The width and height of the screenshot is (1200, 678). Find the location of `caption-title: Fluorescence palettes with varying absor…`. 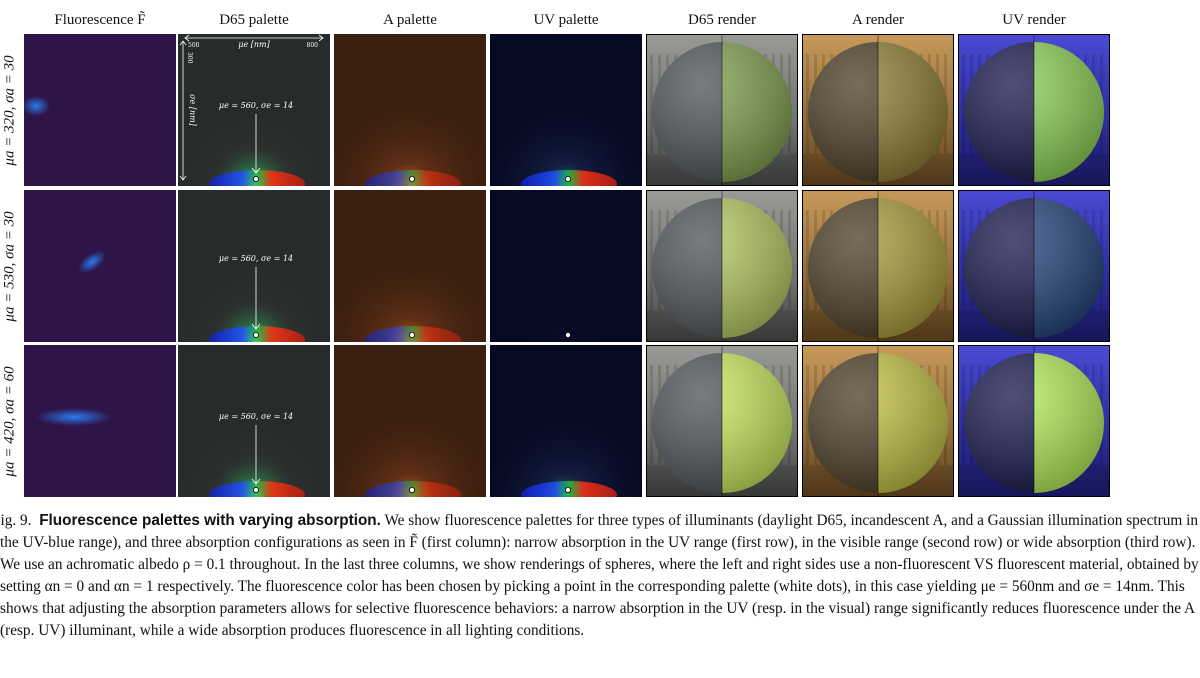

caption-title: Fluorescence palettes with varying absor… is located at coordinates (210, 520).